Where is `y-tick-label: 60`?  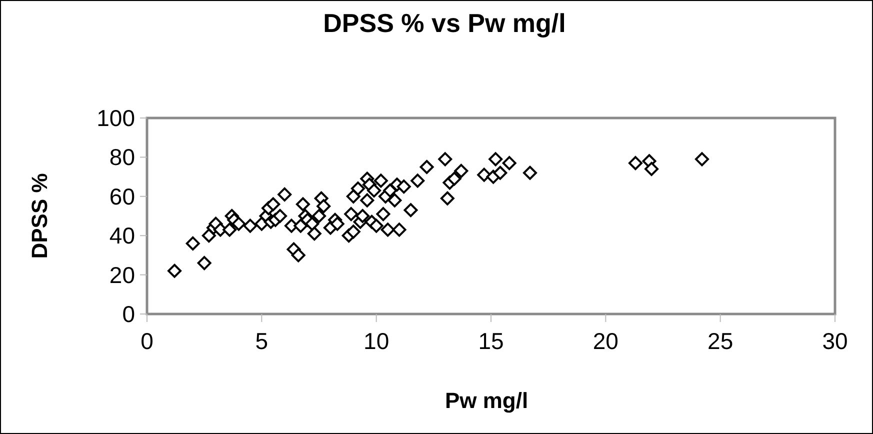 y-tick-label: 60 is located at coordinates (122, 196).